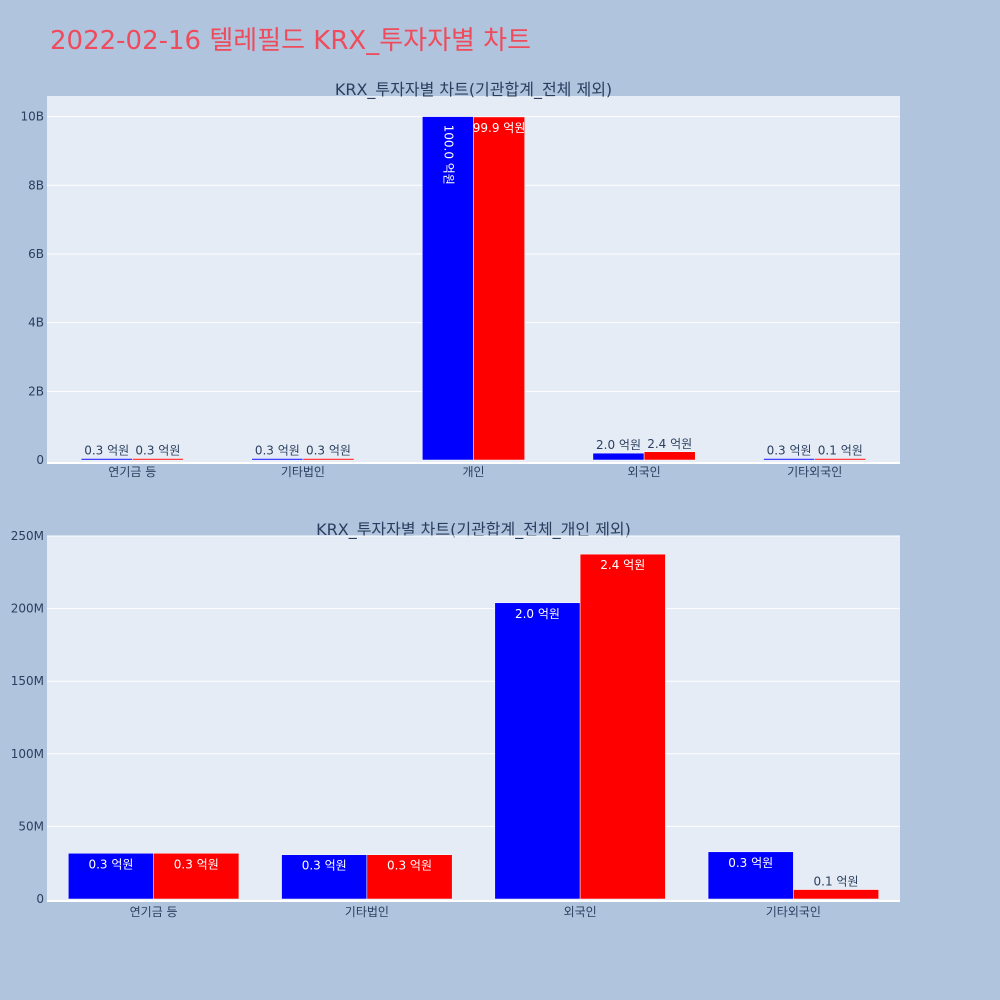 This screenshot has height=1000, width=1000. I want to click on y-tick-label: 6B, so click(36, 254).